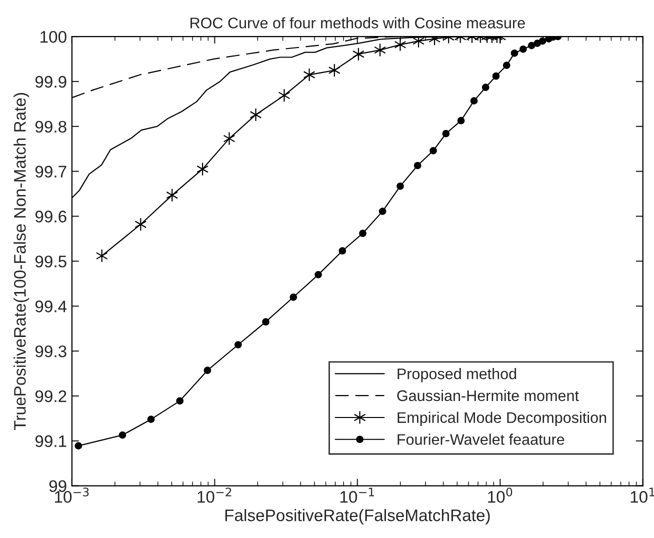 The height and width of the screenshot is (538, 654). I want to click on y-tick-label: 99.6, so click(50, 216).